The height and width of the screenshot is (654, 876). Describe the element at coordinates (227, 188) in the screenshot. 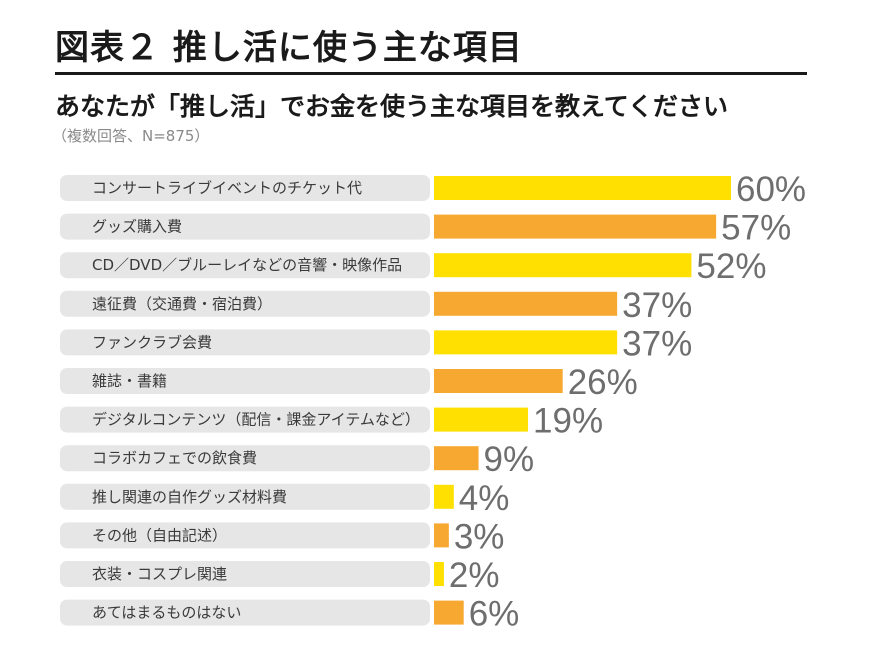

I see `category-label: コンサートライブイベントのチケット代` at that location.